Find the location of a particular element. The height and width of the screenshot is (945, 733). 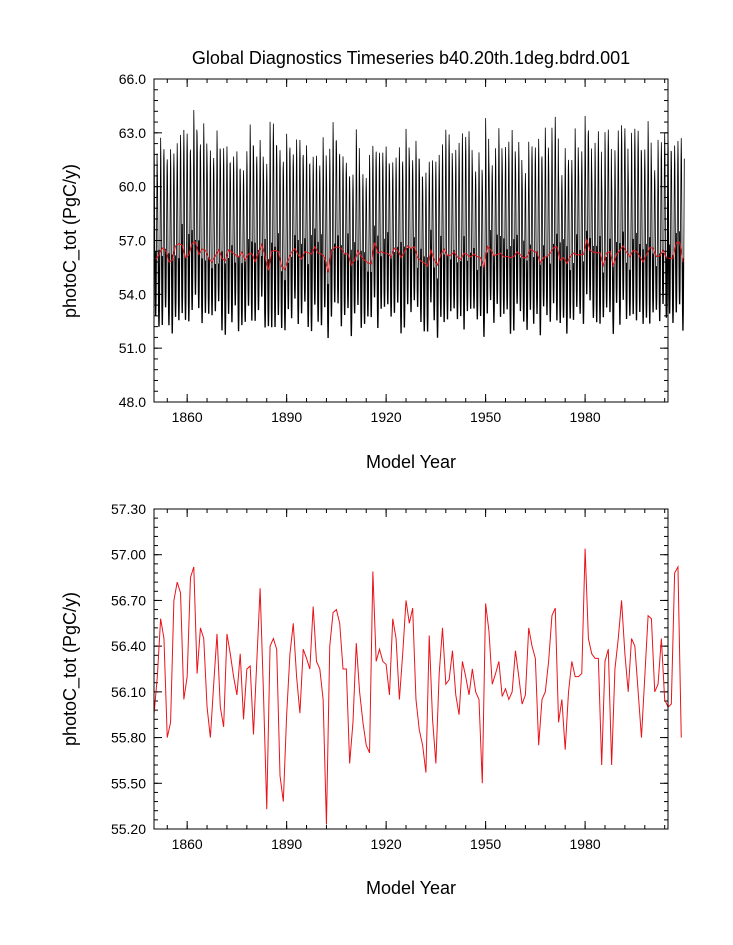

annual-mean-line is located at coordinates (419, 255).